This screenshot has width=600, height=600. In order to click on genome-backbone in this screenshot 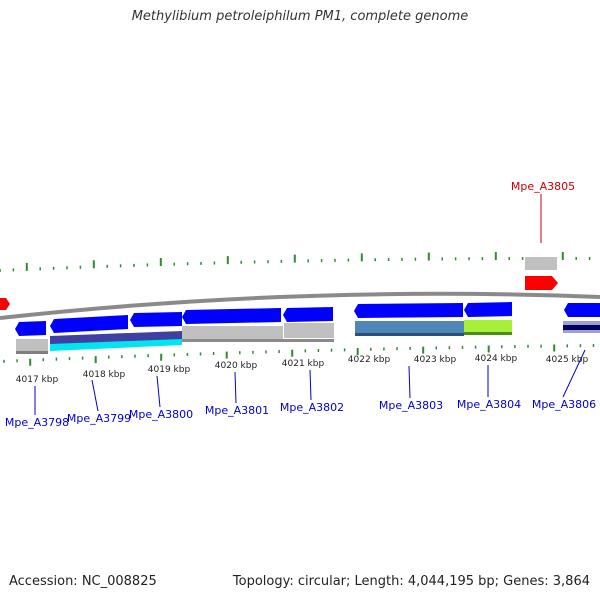, I will do `click(300, 305)`.